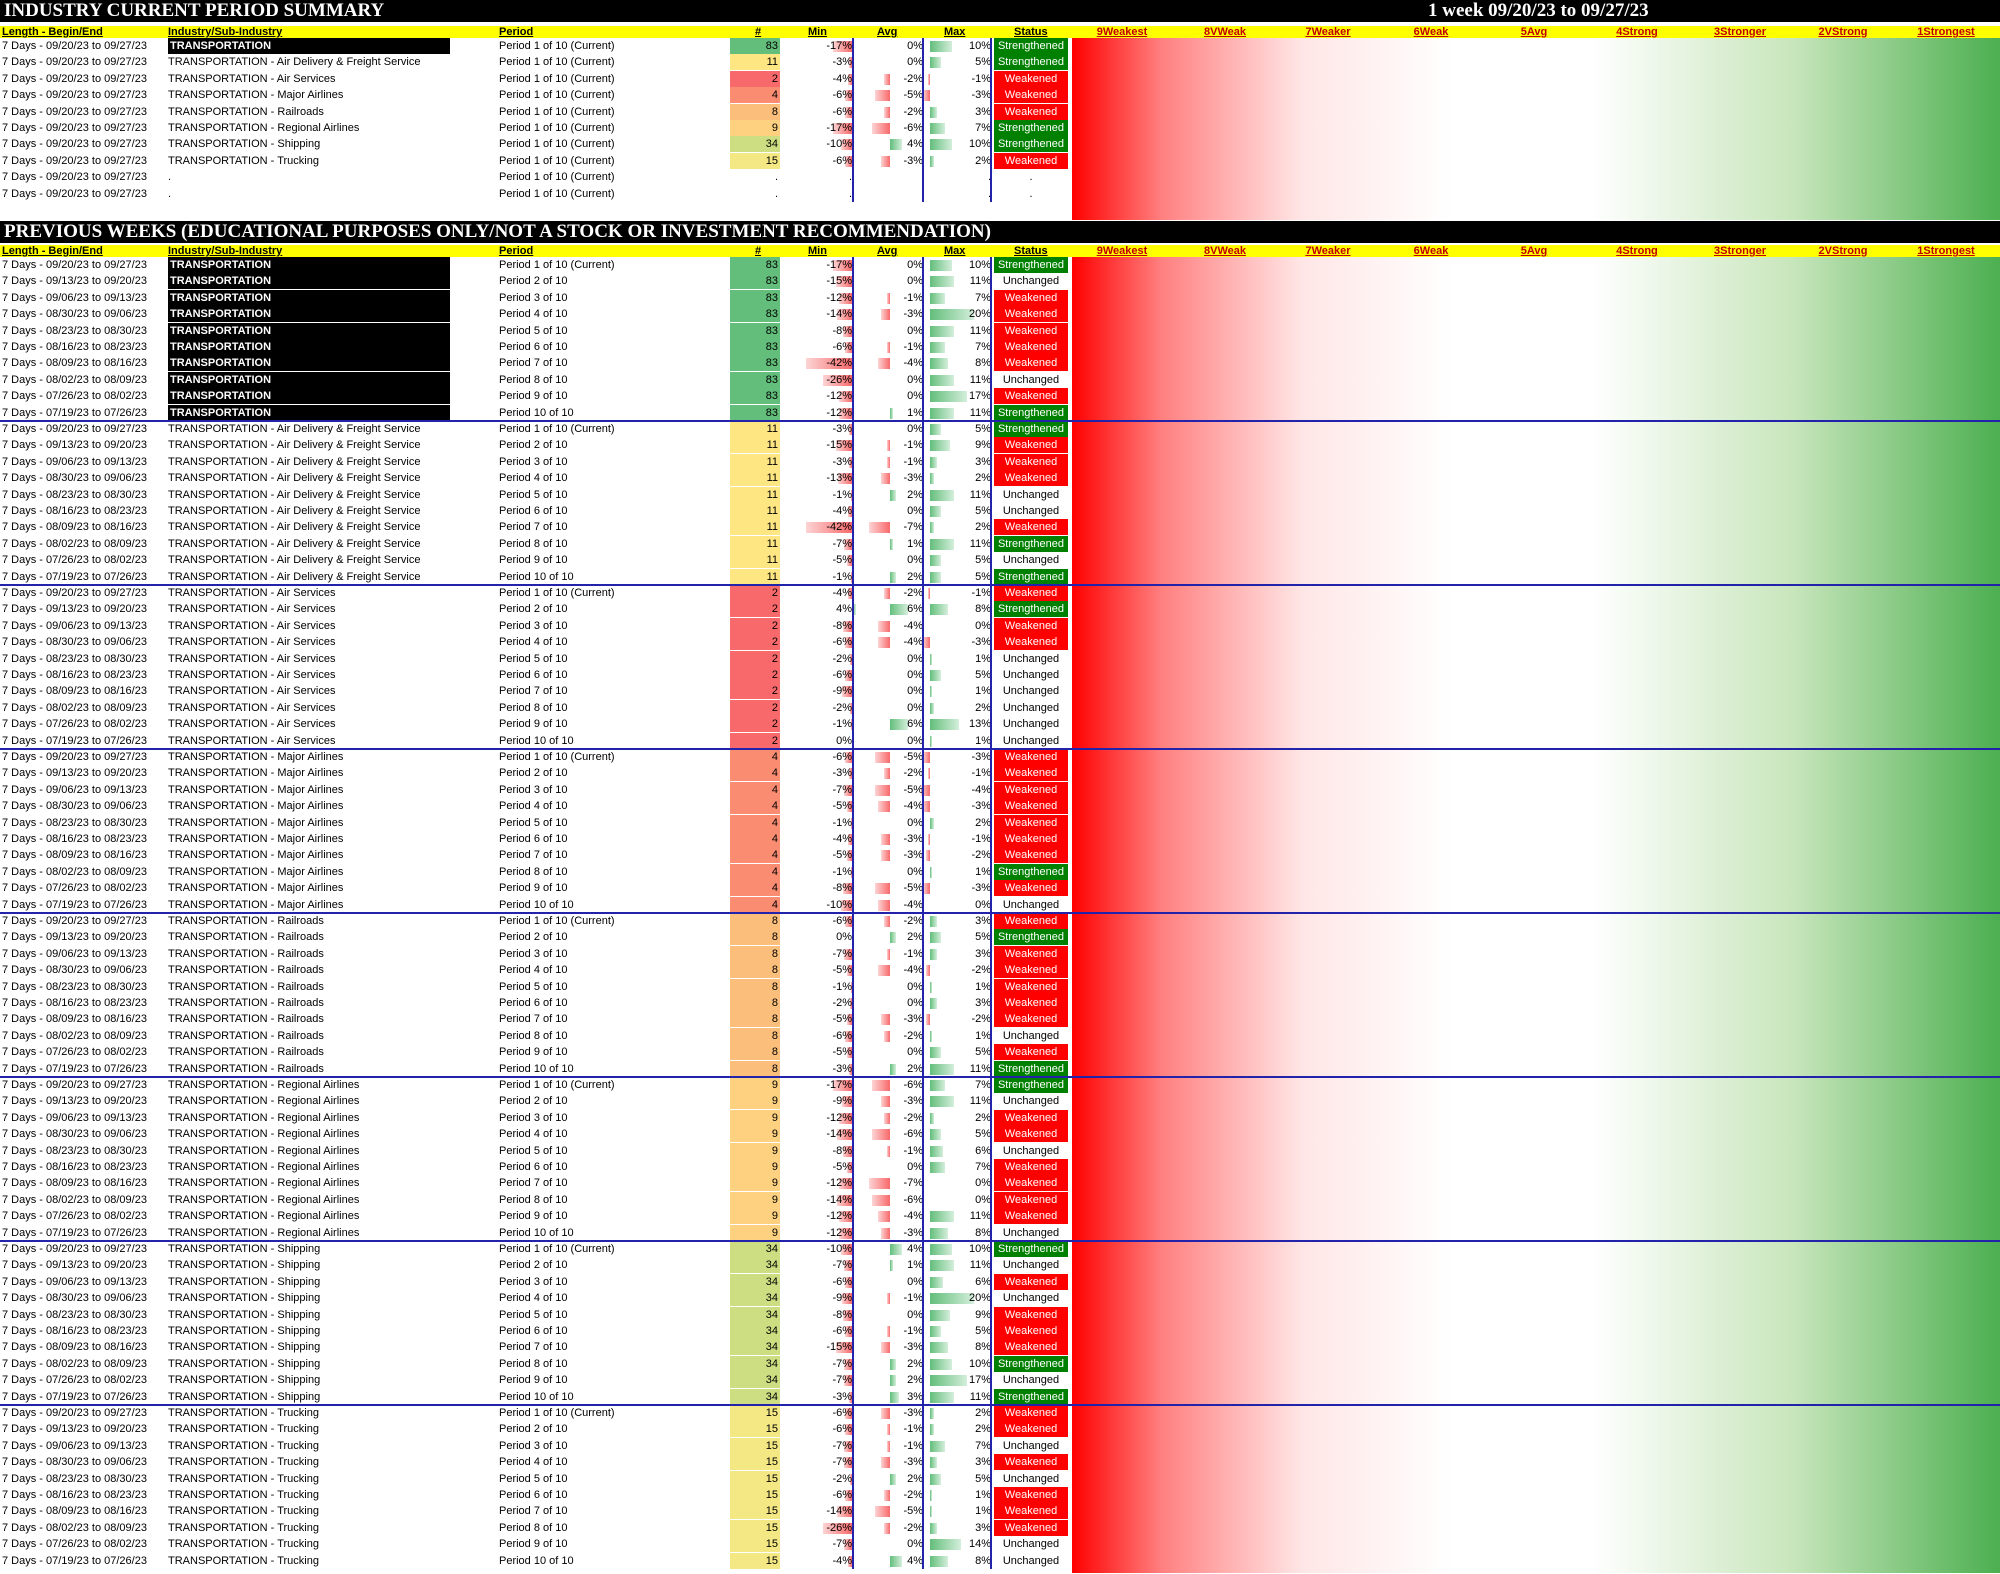  I want to click on cell-max: 1%, so click(983, 691).